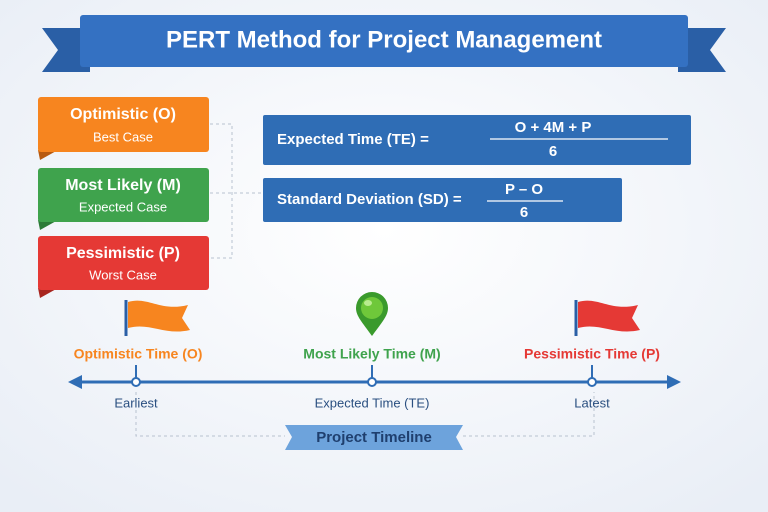  Describe the element at coordinates (592, 402) in the screenshot. I see `marker-sub: Latest` at that location.